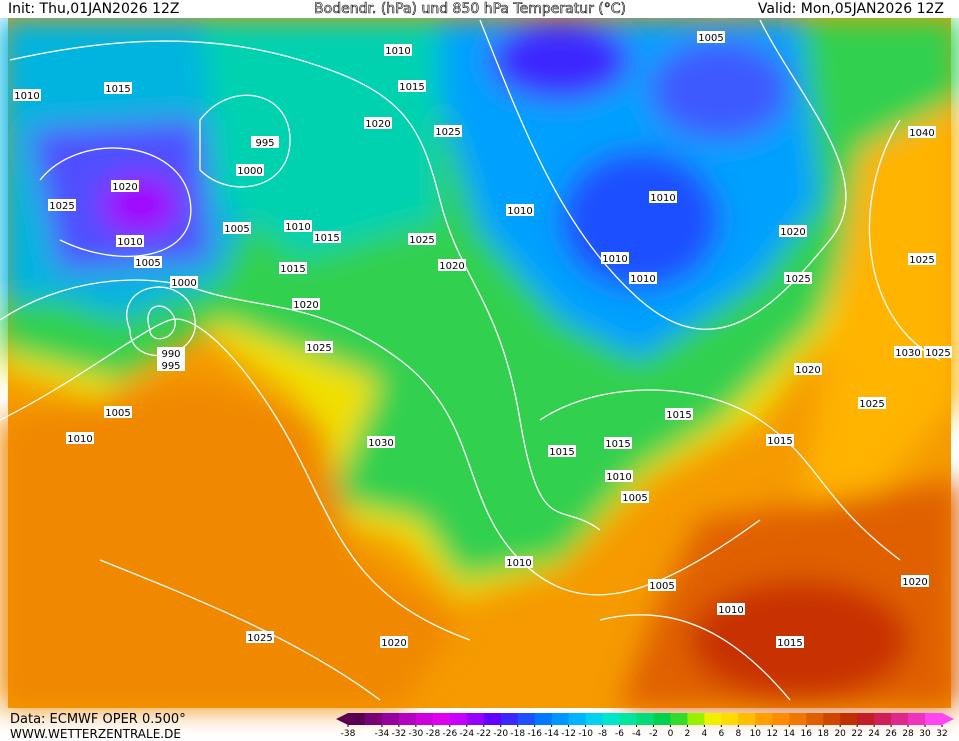 The width and height of the screenshot is (959, 741). What do you see at coordinates (756, 734) in the screenshot?
I see `colorbar-tick-label: 10` at bounding box center [756, 734].